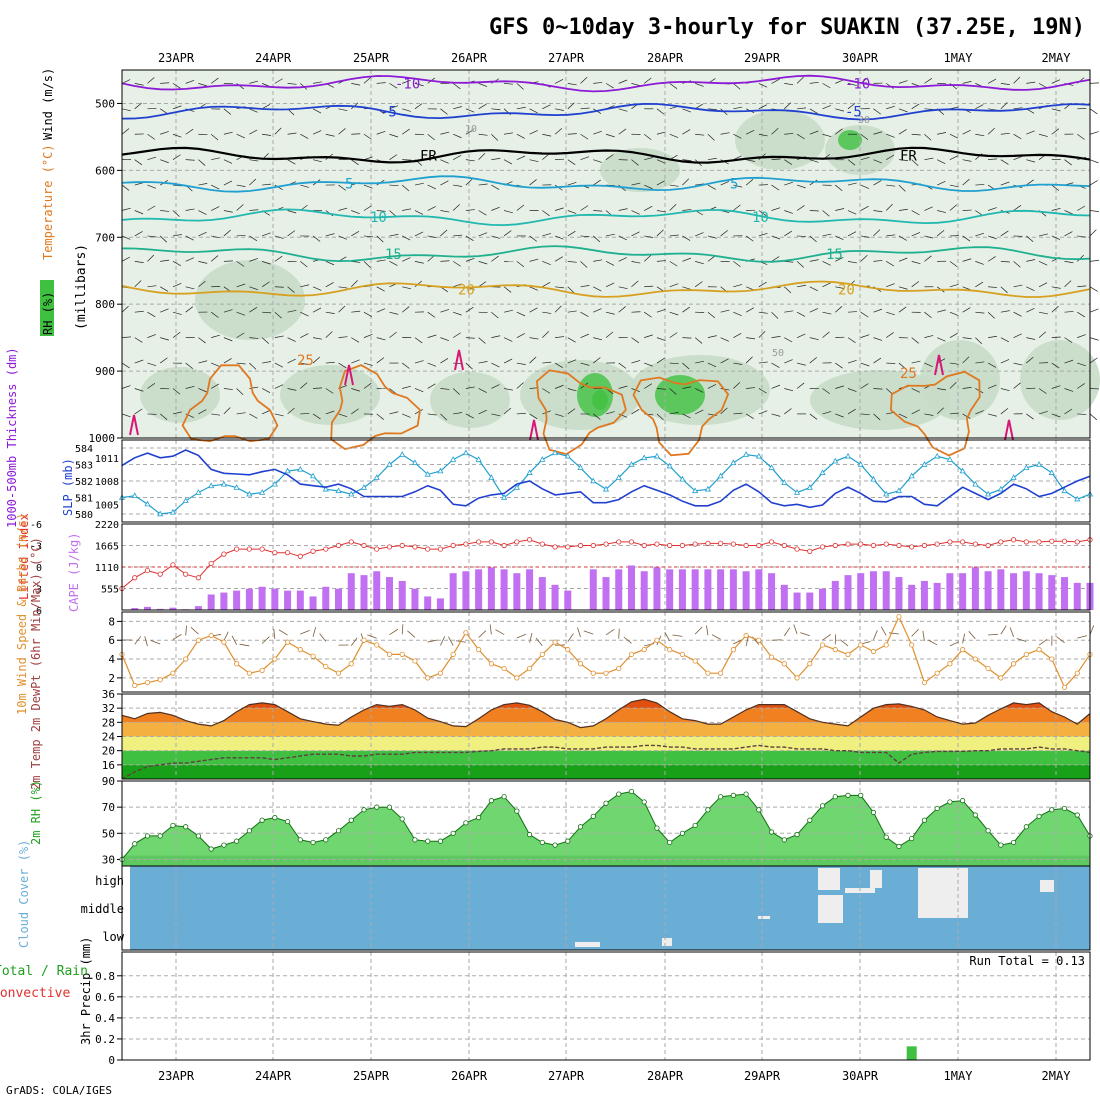 This screenshot has width=1100, height=1100. Describe the element at coordinates (48, 313) in the screenshot. I see `axis-label-rh: RH (%)` at that location.